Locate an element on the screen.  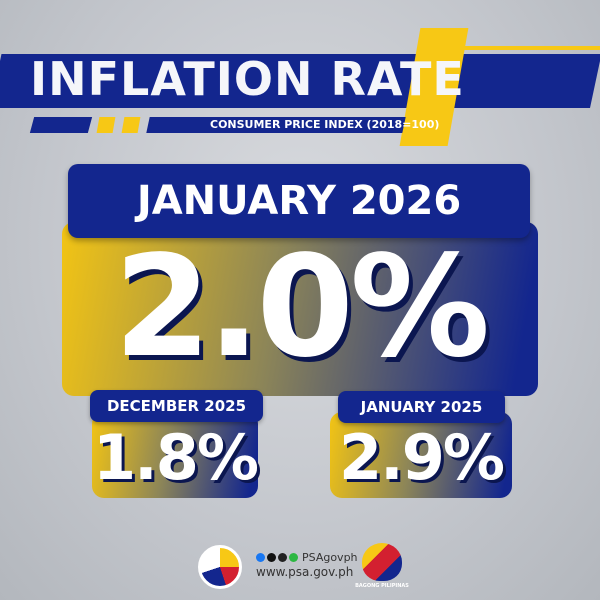
subtitle: CONSUMER PRICE INDEX (2018=100) is located at coordinates (325, 124).